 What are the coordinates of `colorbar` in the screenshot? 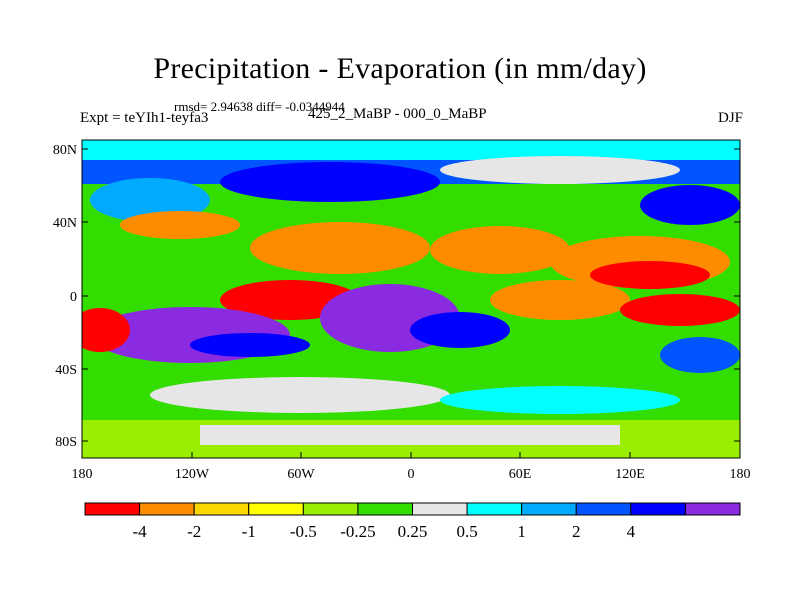 It's located at (412, 509).